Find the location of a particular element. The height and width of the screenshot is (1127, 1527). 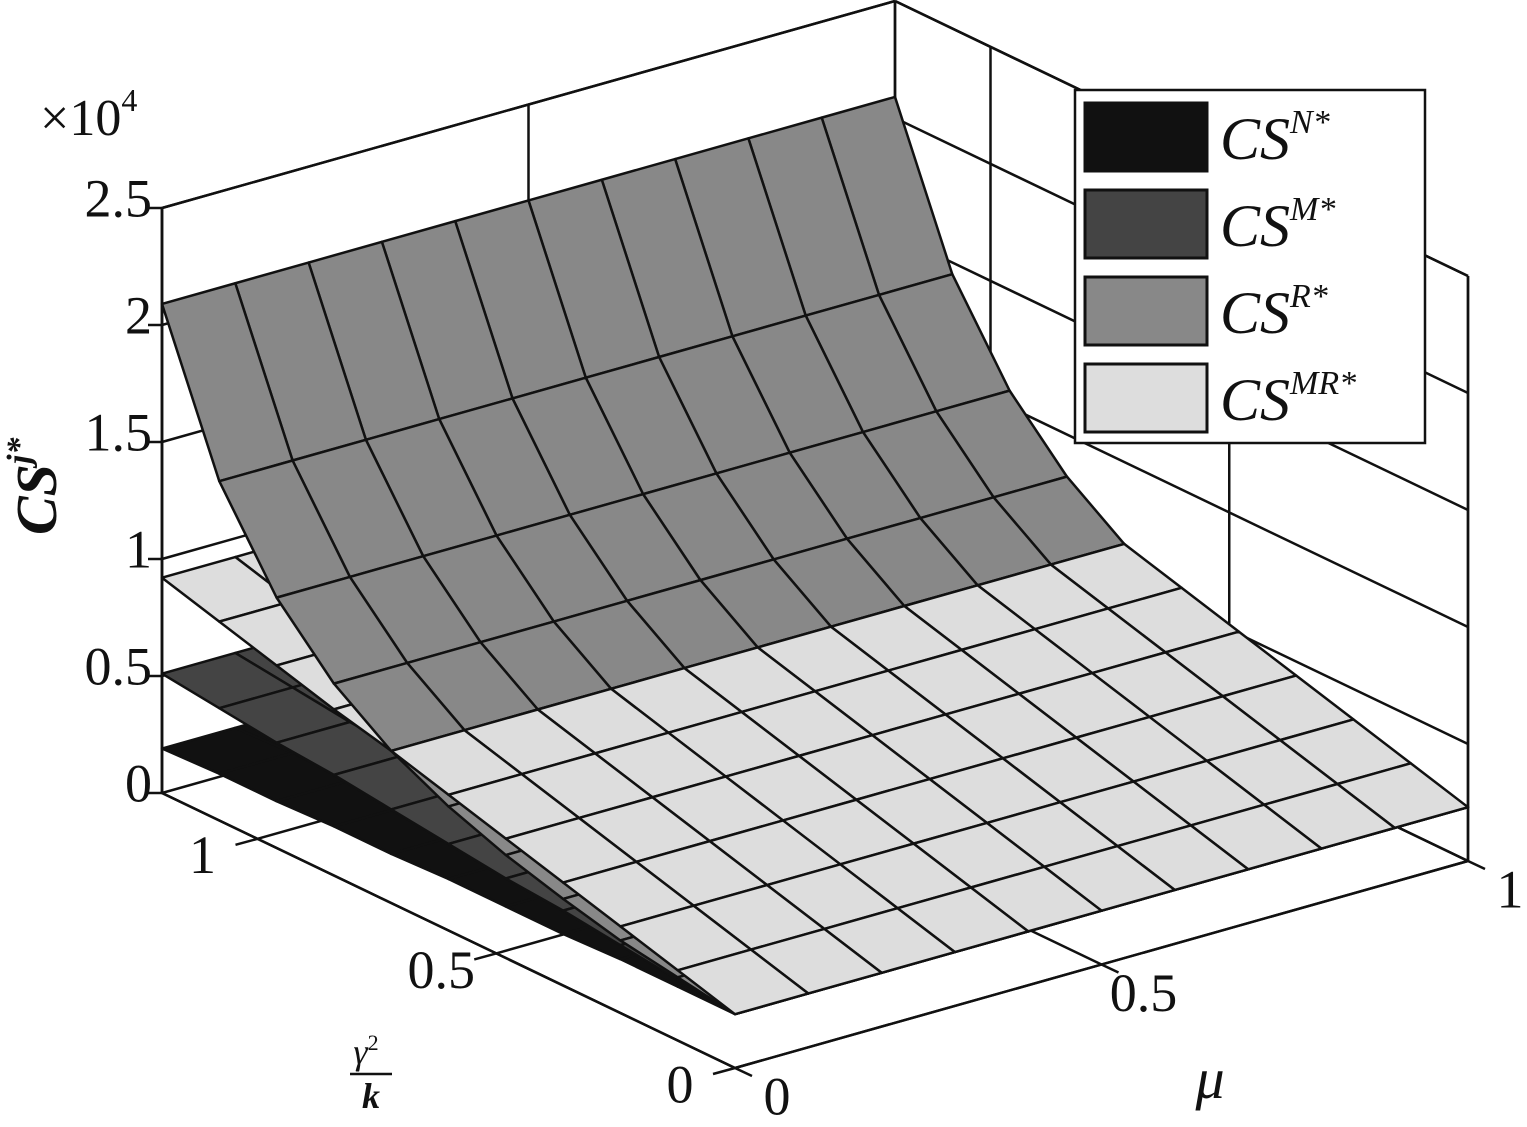

legend-label: CSR* is located at coordinates (1274, 312).